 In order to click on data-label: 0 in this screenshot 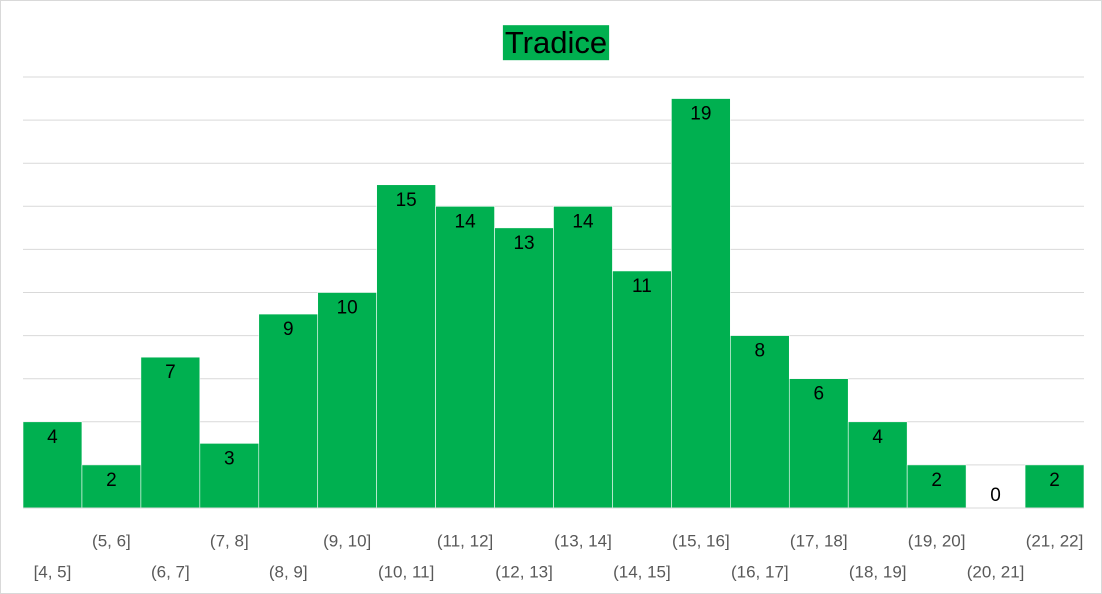, I will do `click(995, 495)`.